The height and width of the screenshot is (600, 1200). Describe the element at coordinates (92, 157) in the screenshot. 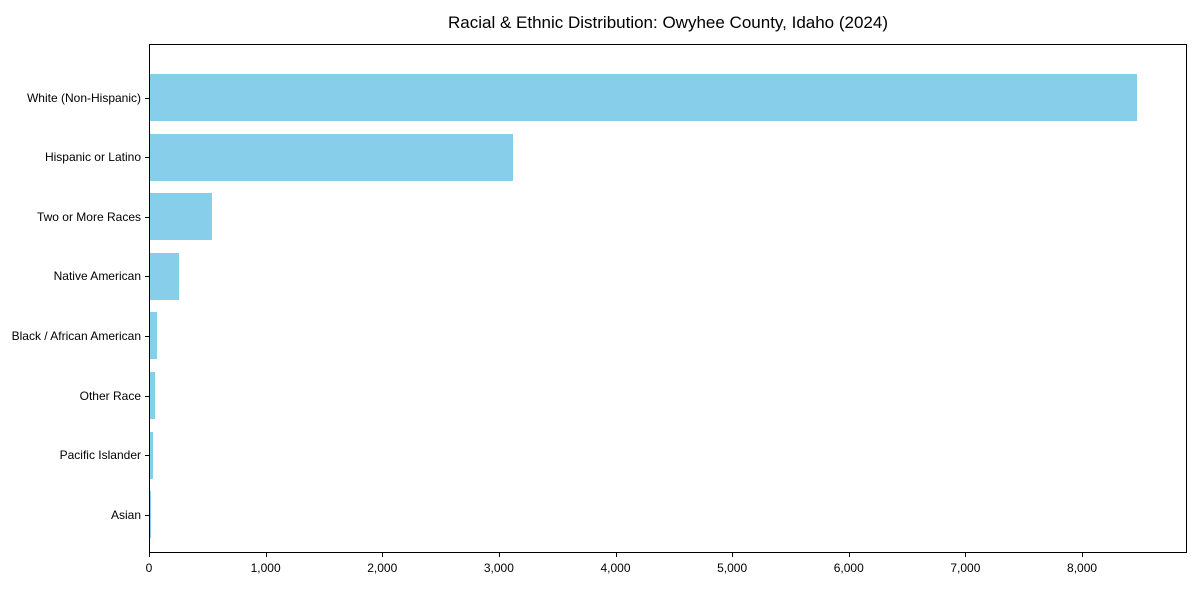

I see `y-tick-label: Hispanic or Latino` at that location.